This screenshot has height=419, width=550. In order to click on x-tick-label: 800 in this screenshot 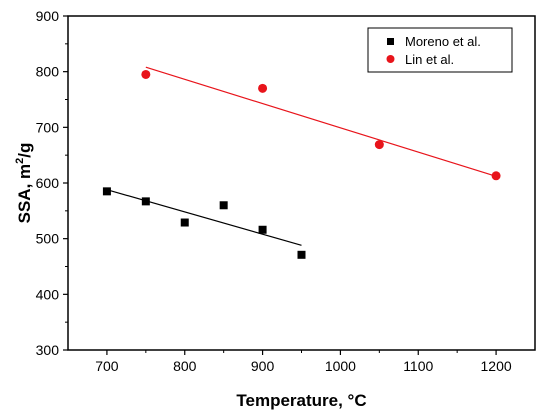, I will do `click(185, 366)`.